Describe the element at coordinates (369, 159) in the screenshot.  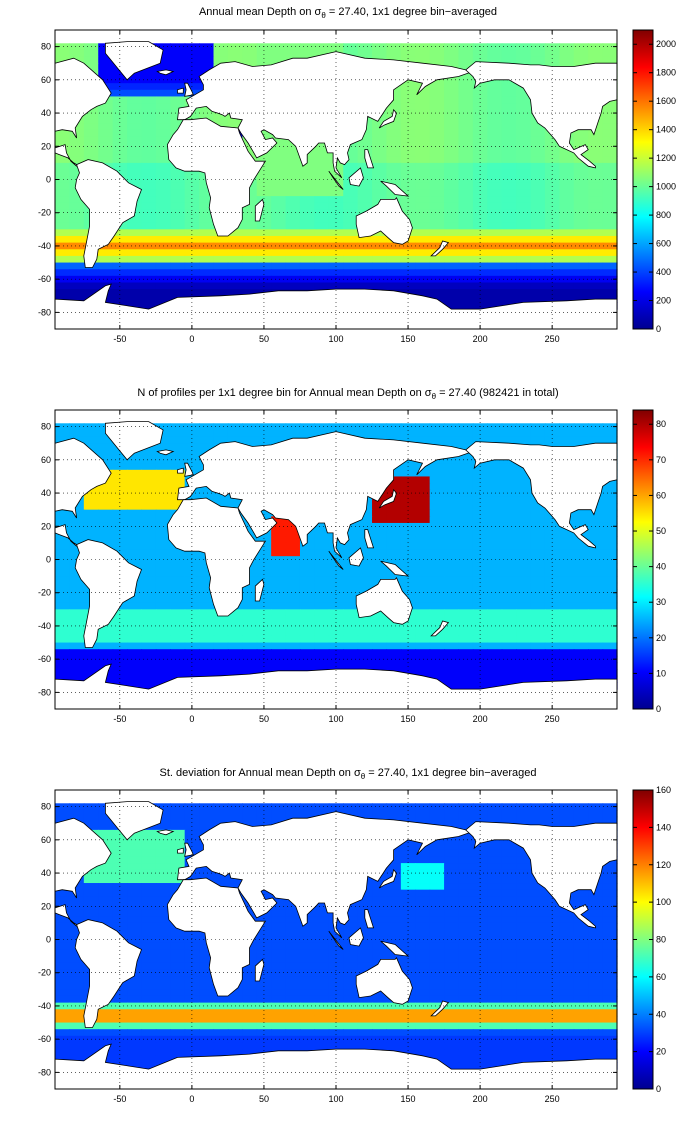
I see `coastline-ph` at that location.